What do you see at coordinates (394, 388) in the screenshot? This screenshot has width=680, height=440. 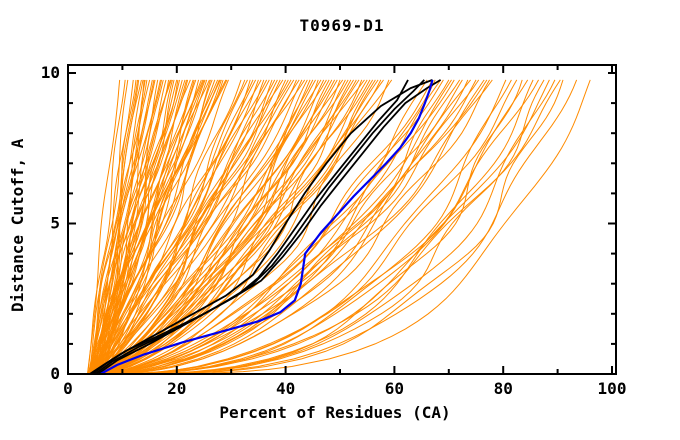 I see `x-tick-label: 60` at bounding box center [394, 388].